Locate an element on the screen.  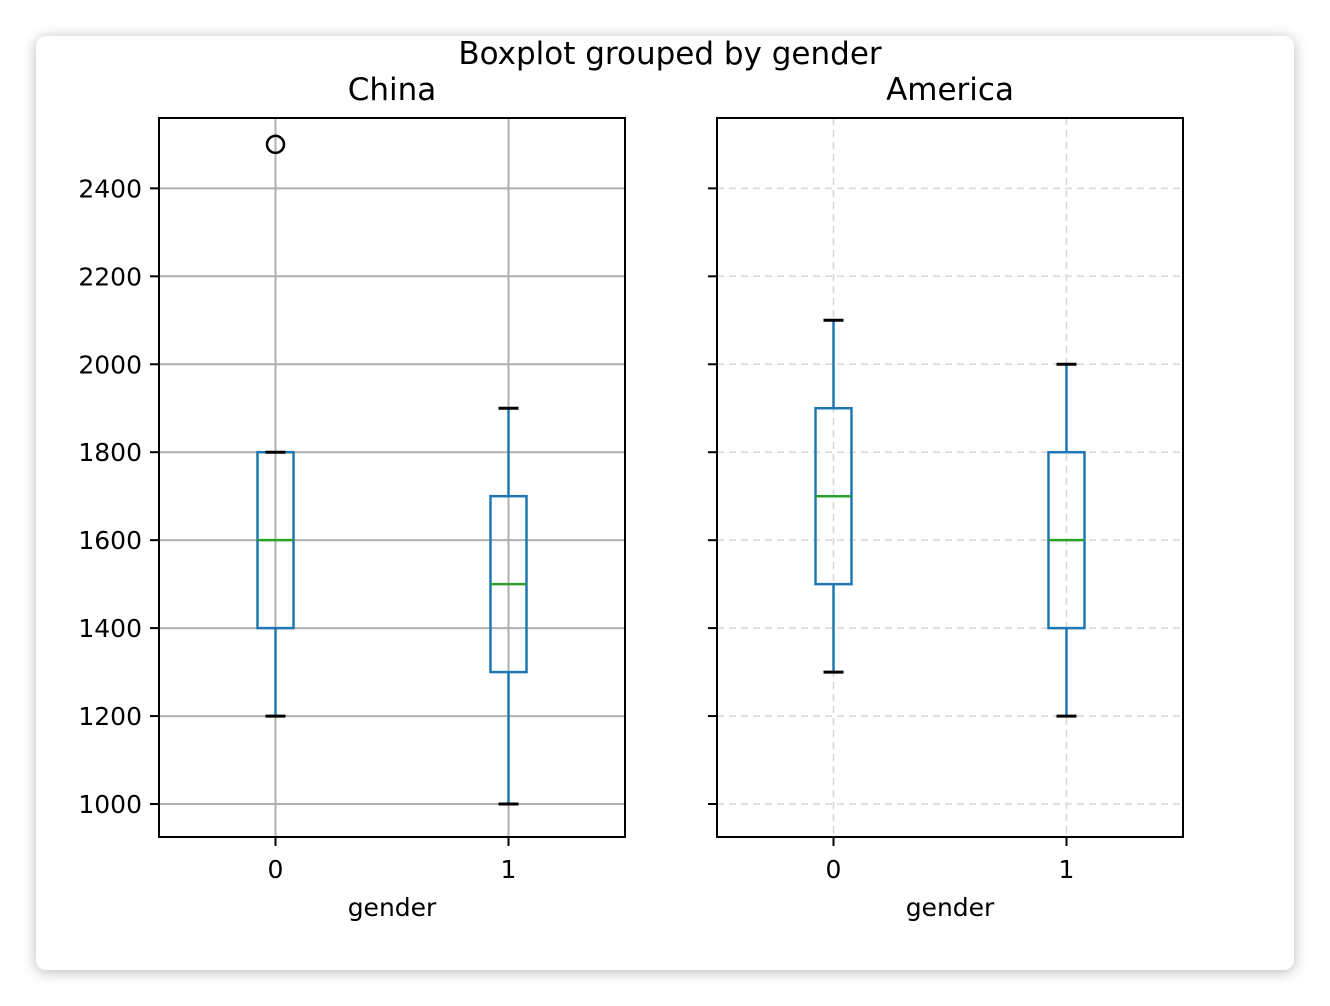
y-tick-label: 1800 is located at coordinates (110, 452).